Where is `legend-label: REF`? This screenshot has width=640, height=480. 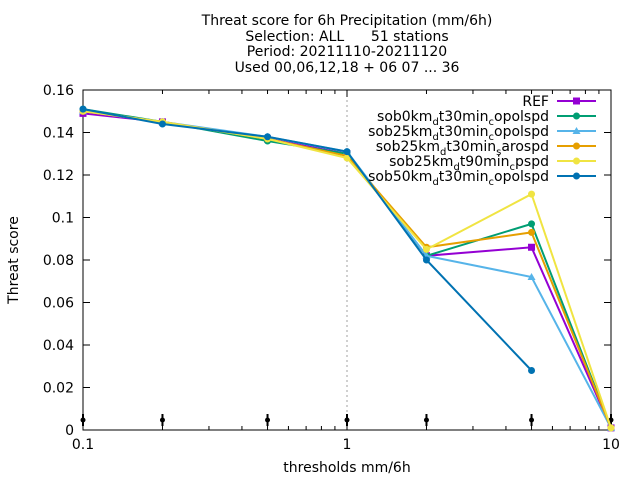 legend-label: REF is located at coordinates (535, 102).